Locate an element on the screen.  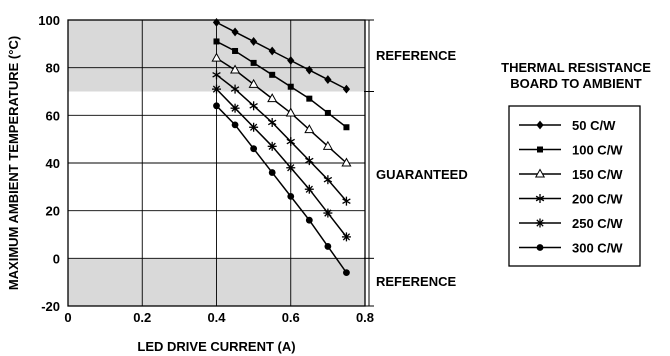
series-line-300-c-w is located at coordinates (281, 189).